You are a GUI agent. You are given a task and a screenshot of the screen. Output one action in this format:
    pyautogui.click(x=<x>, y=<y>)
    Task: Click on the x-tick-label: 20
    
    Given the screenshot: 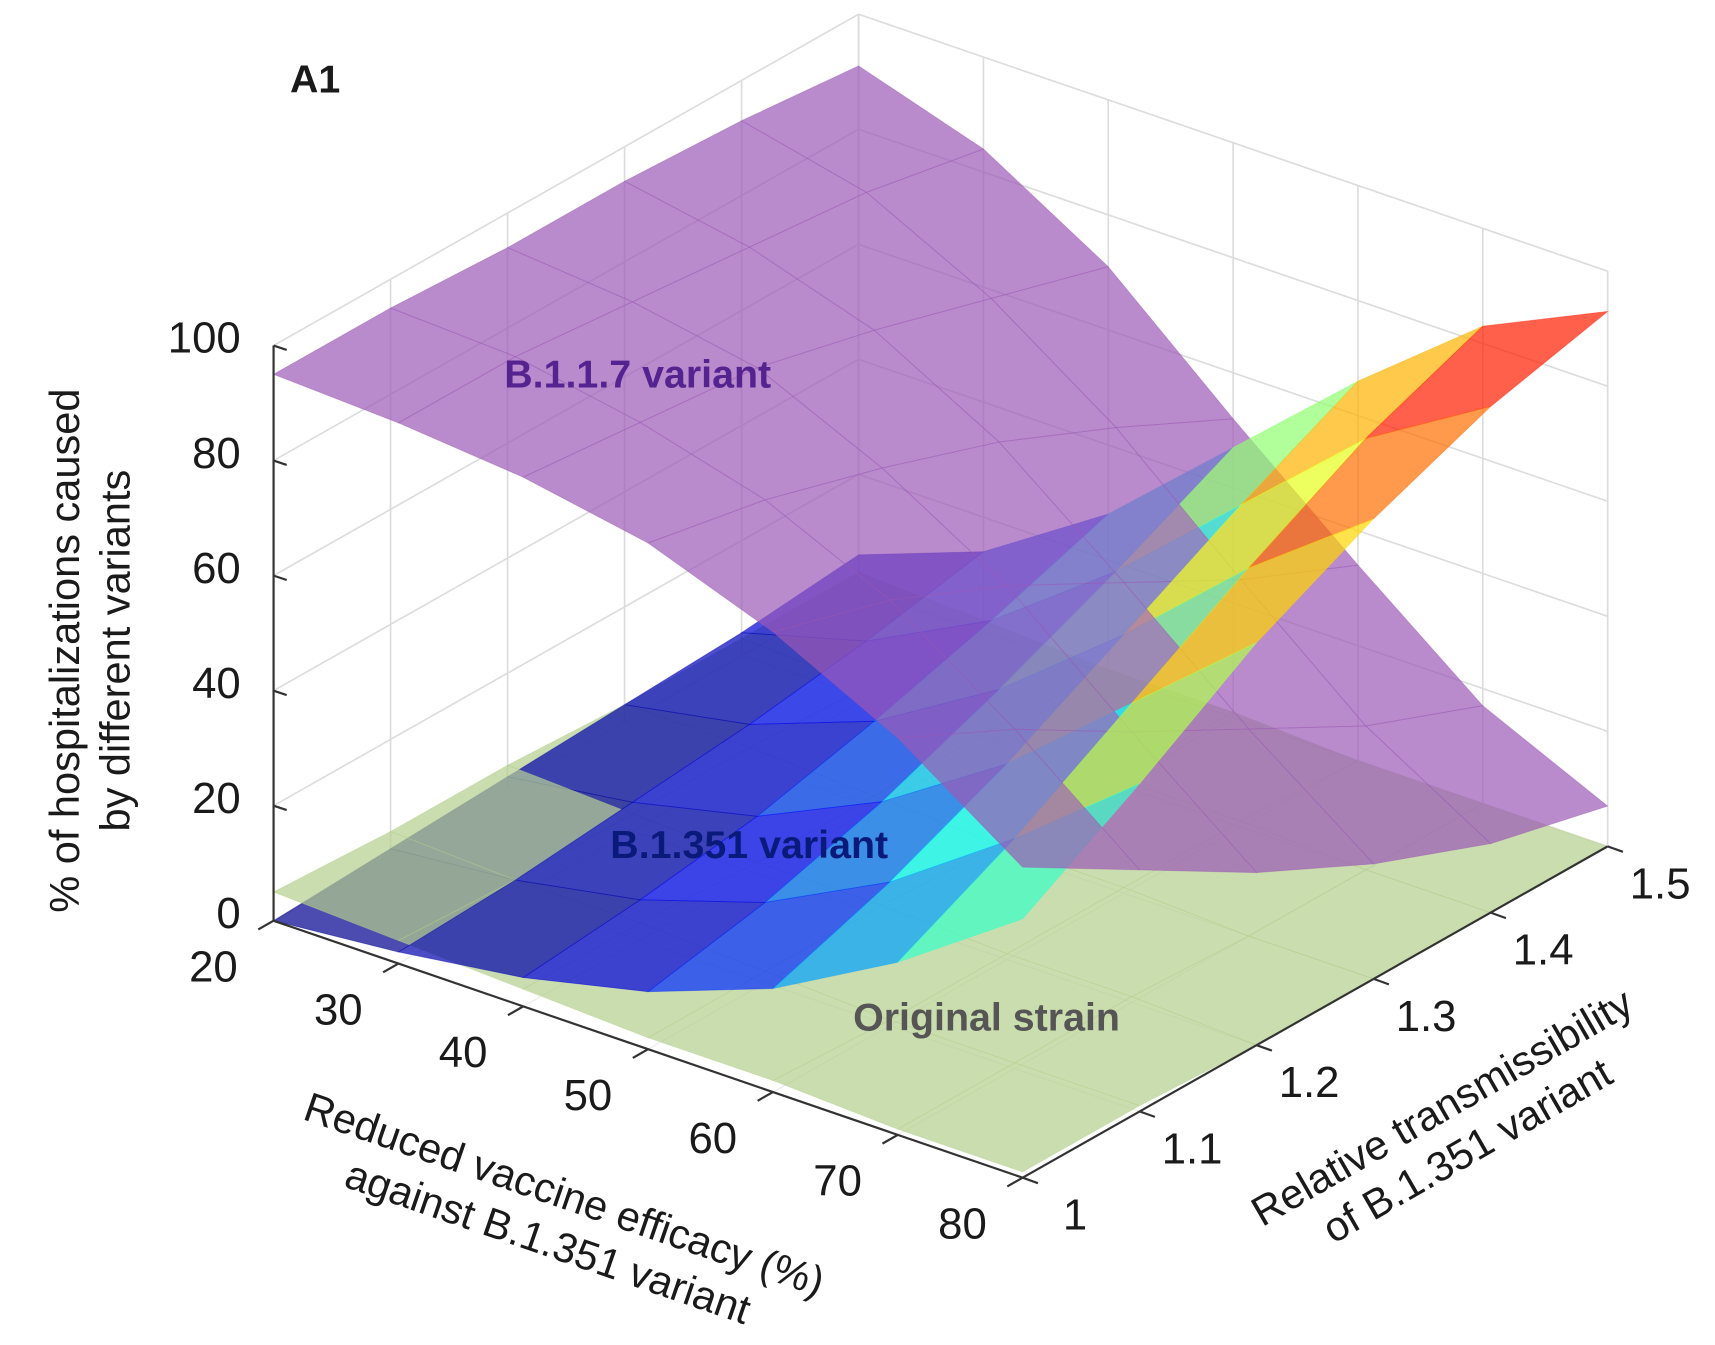 What is the action you would take?
    pyautogui.click(x=213, y=966)
    